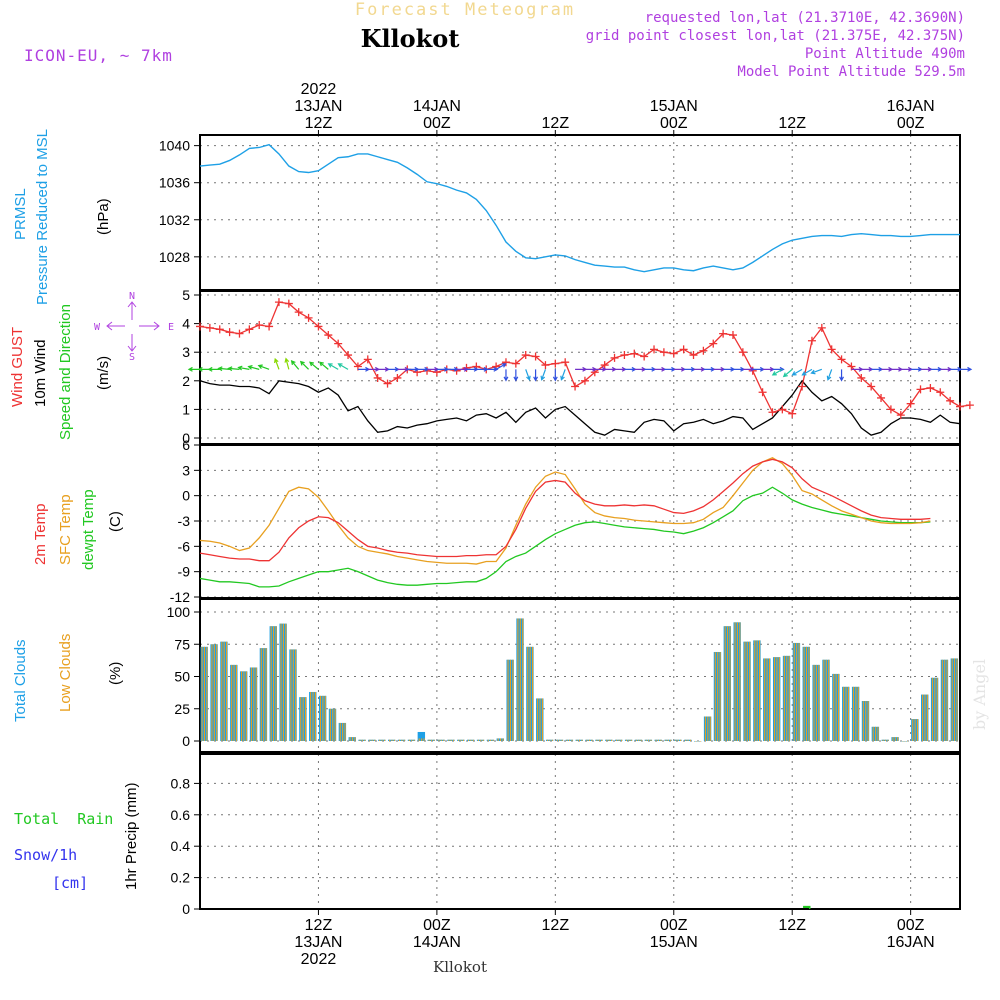 This screenshot has width=1000, height=1000. What do you see at coordinates (184, 546) in the screenshot?
I see `temperature-ytick-label: -6` at bounding box center [184, 546].